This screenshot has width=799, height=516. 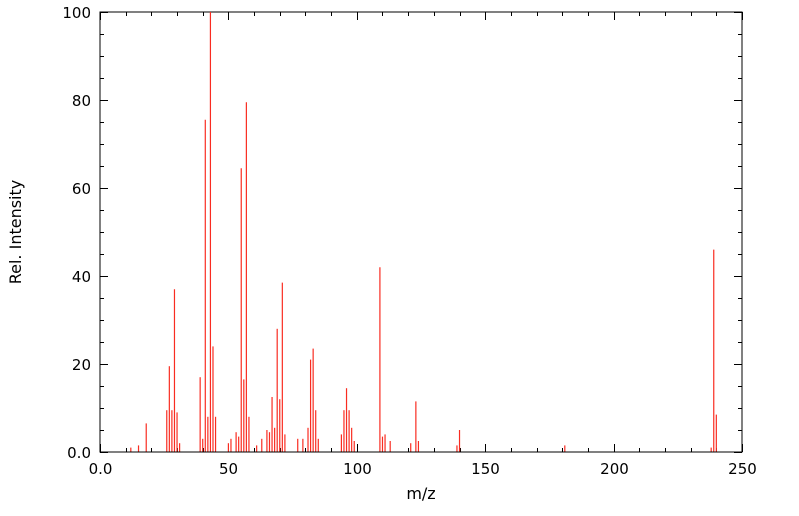 I want to click on x-tick-label: 100, so click(x=357, y=469).